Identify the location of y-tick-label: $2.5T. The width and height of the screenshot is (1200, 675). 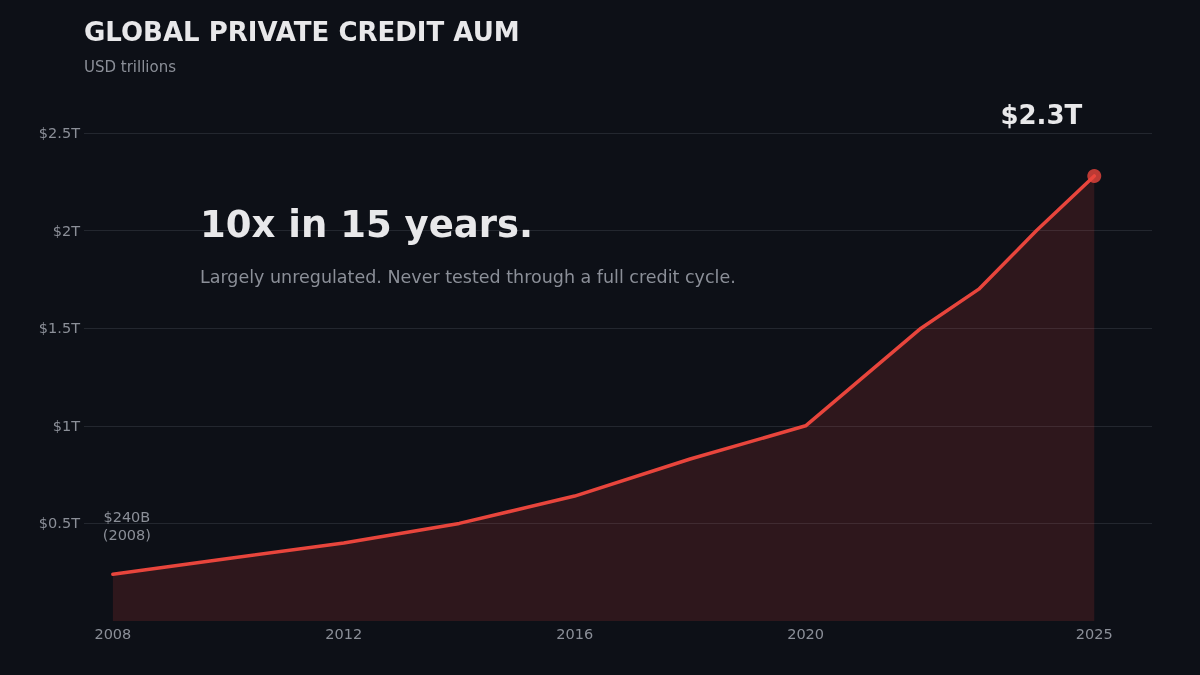
(59, 133).